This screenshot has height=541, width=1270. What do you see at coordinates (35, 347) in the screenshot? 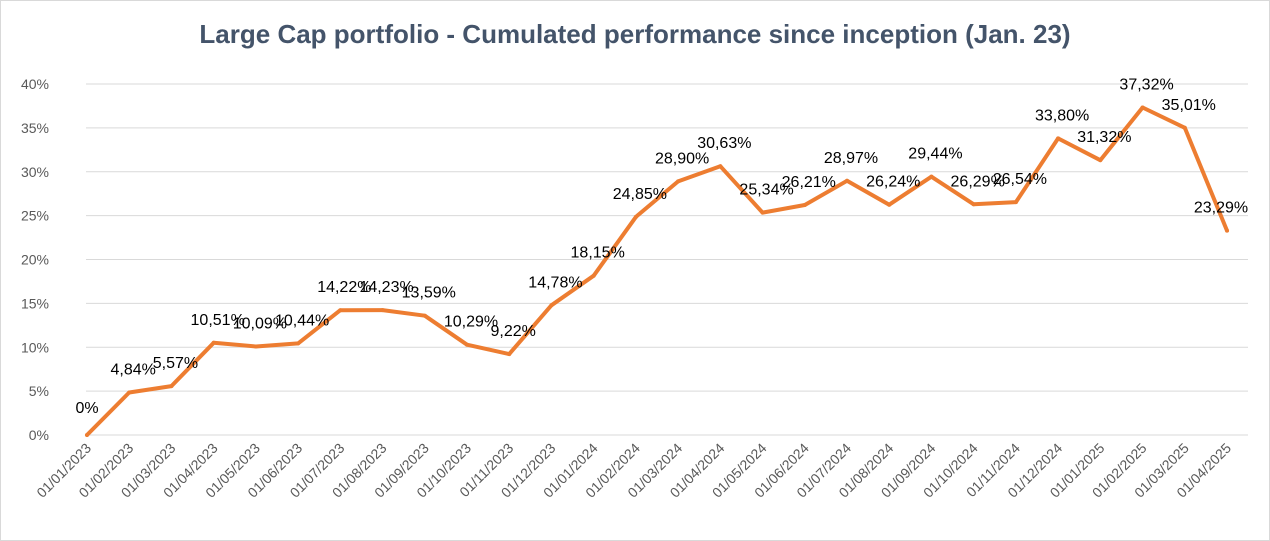
I see `y-tick-label: 10%` at bounding box center [35, 347].